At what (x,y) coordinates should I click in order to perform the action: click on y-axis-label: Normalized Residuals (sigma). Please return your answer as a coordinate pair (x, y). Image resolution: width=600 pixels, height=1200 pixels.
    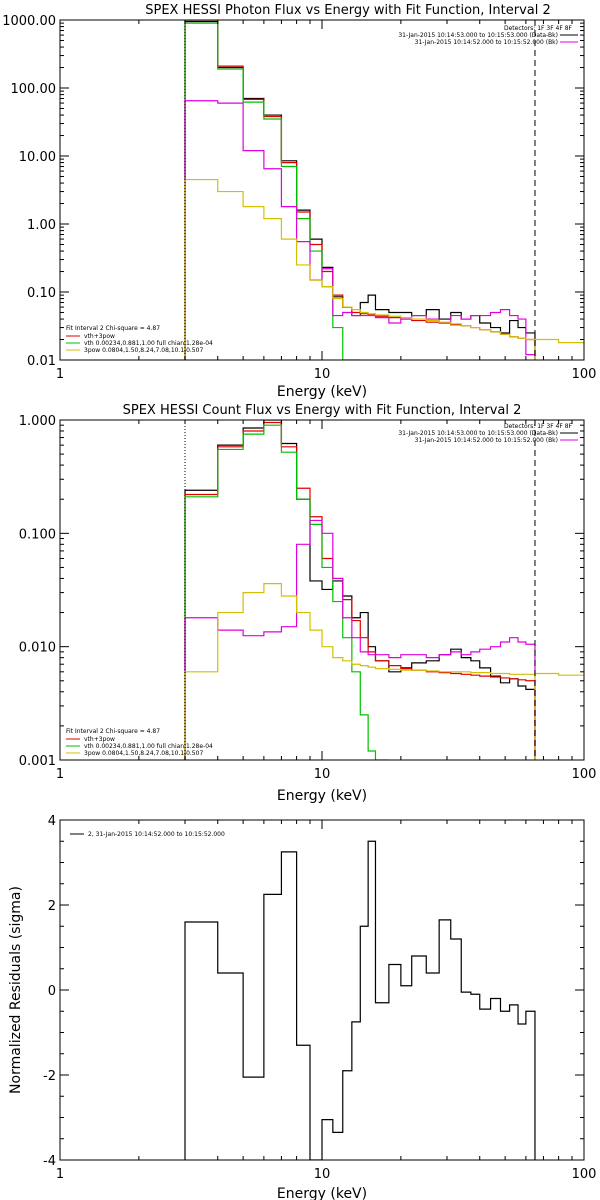
    Looking at the image, I should click on (16, 990).